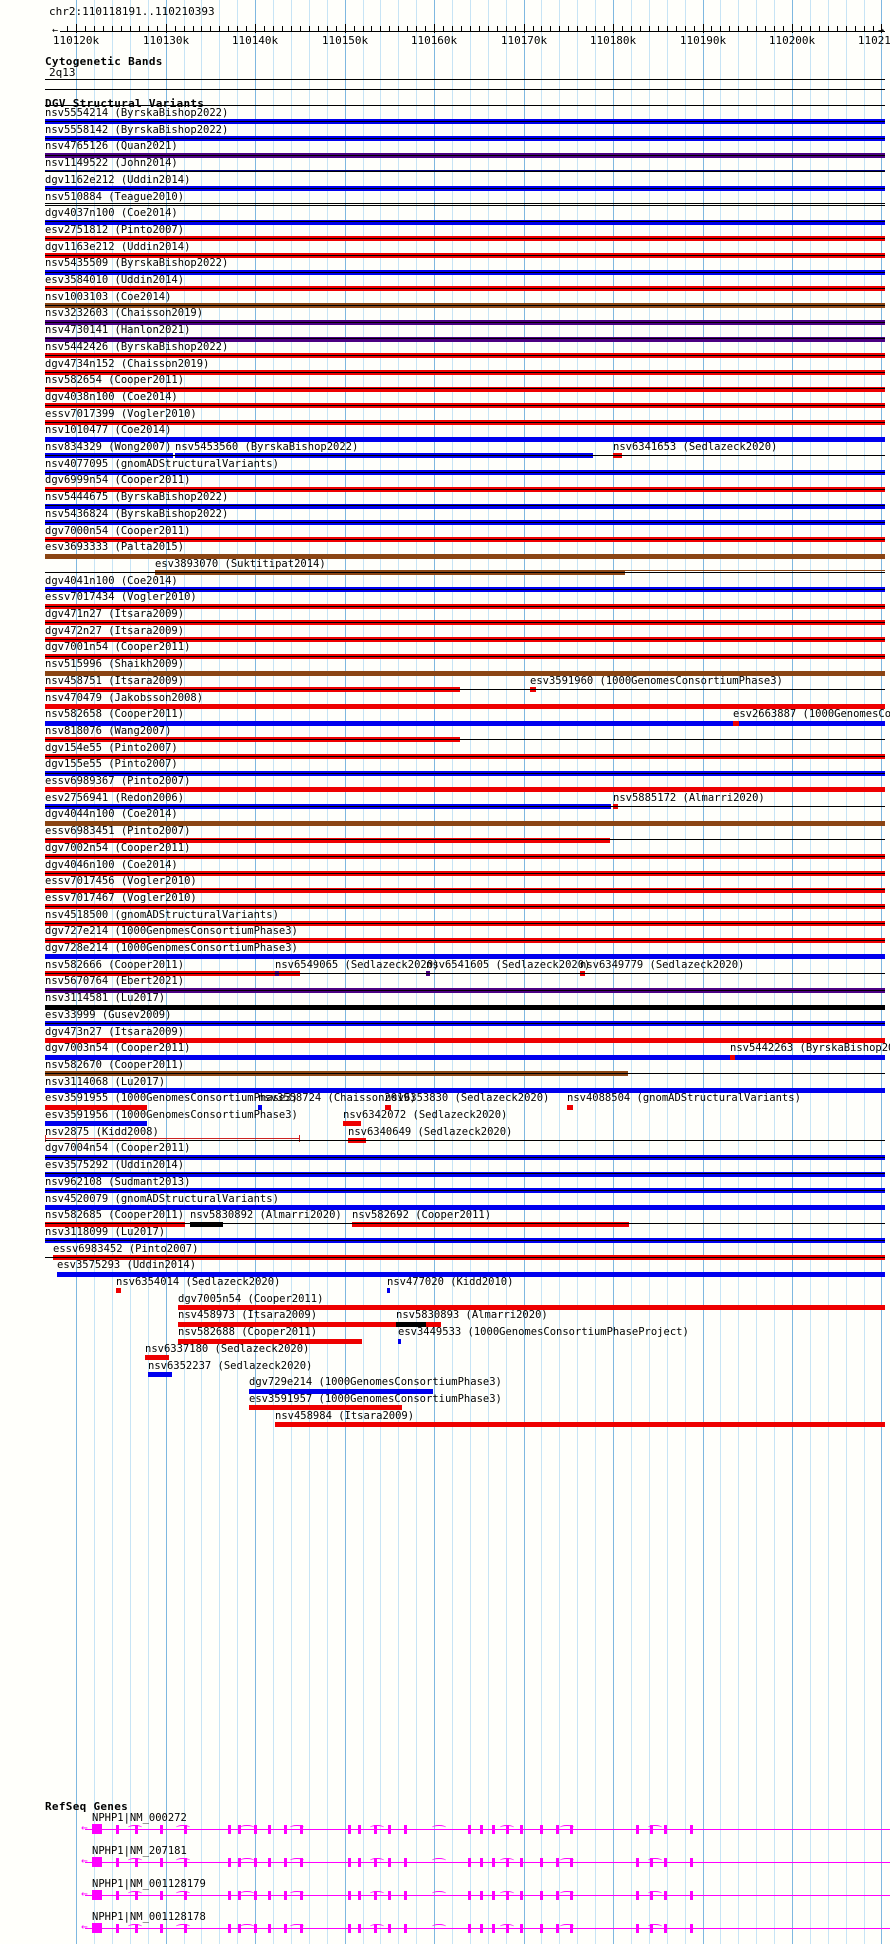  What do you see at coordinates (108, 730) in the screenshot?
I see `variant-label: nsv818076 (Wang2007)` at bounding box center [108, 730].